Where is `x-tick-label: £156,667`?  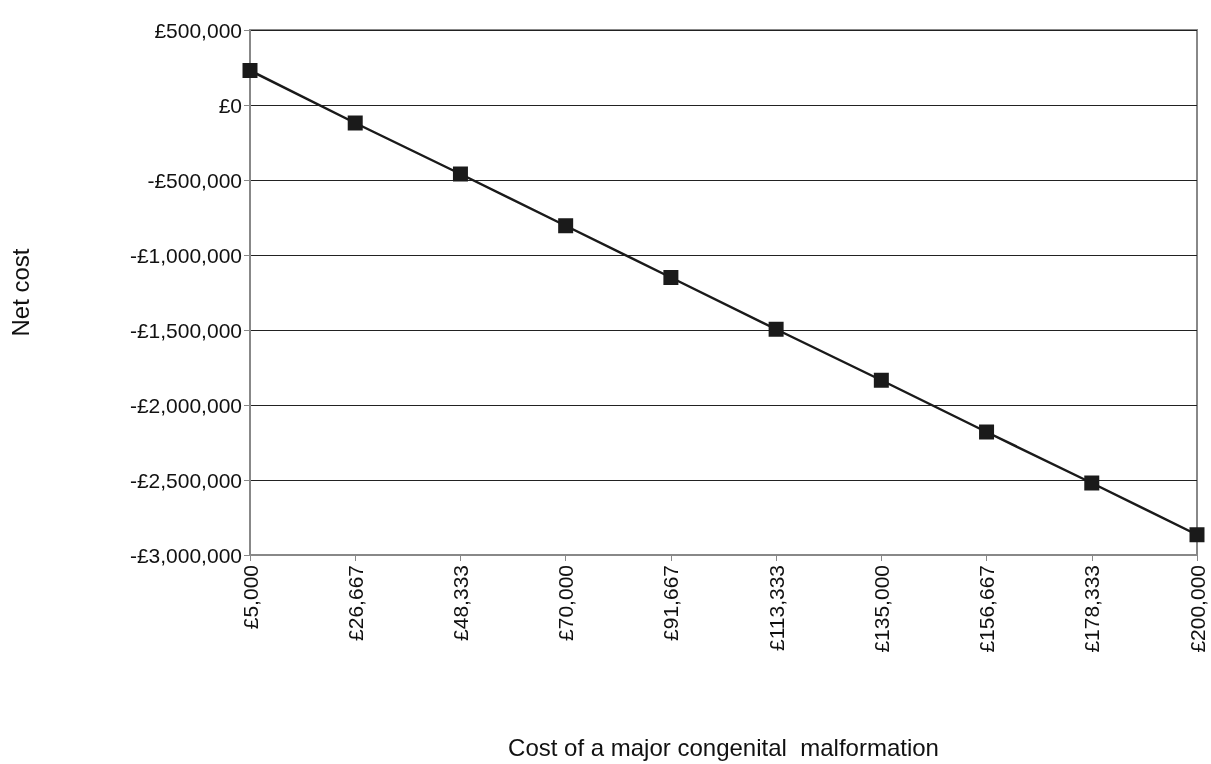
x-tick-label: £156,667 is located at coordinates (987, 609).